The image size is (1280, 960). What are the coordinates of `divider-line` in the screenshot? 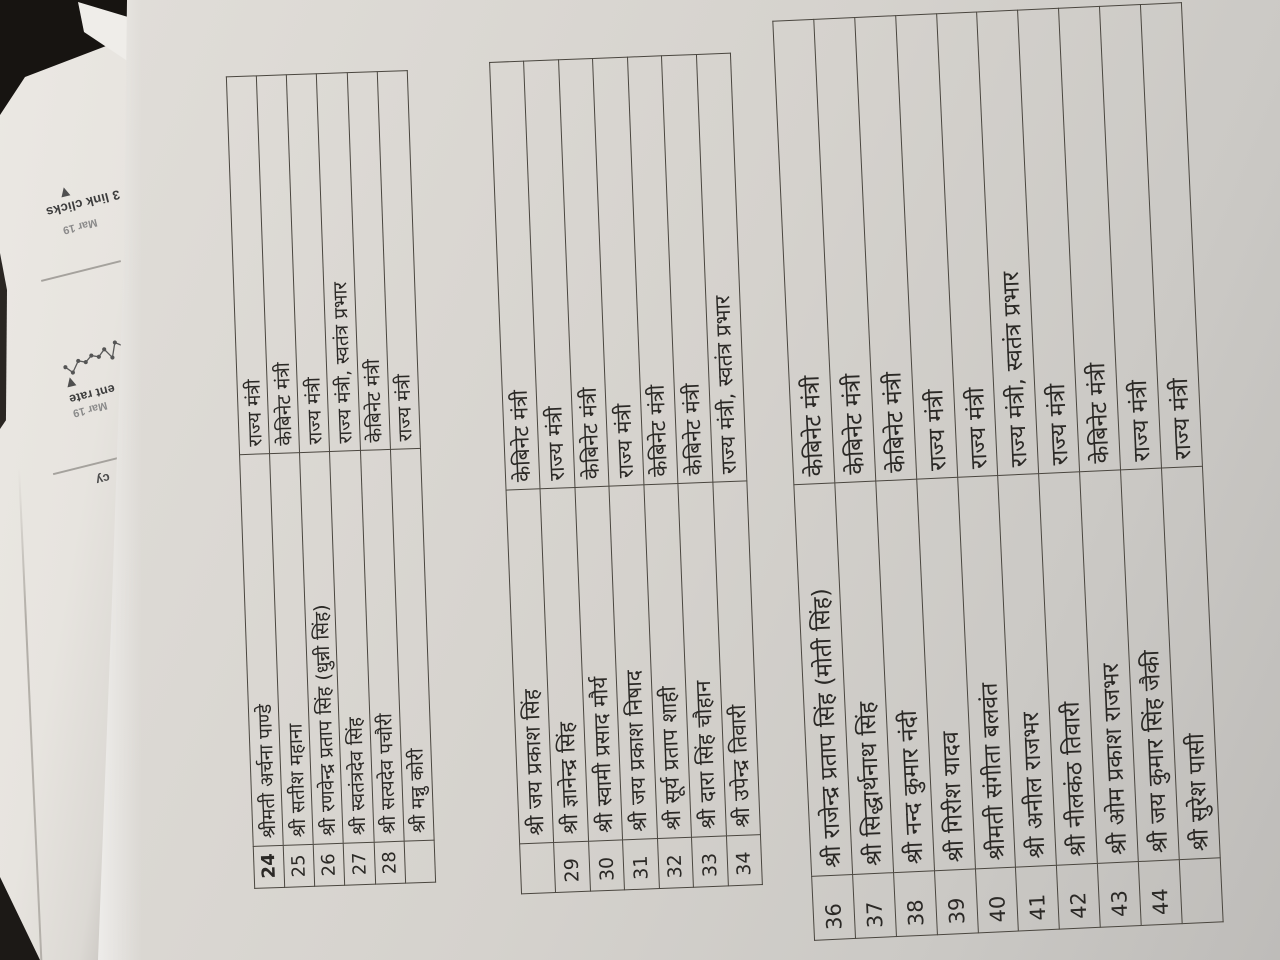 It's located at (81, 271).